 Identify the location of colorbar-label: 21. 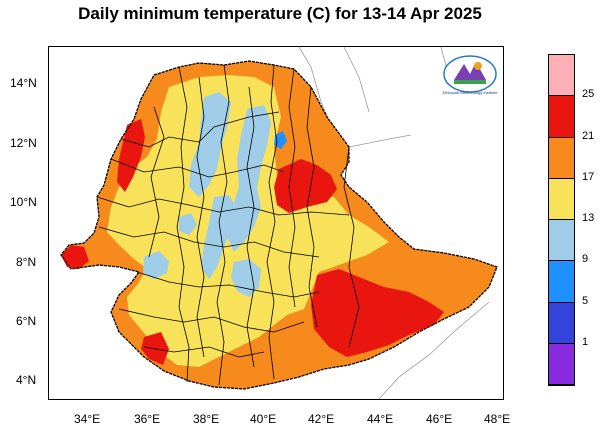
(588, 135).